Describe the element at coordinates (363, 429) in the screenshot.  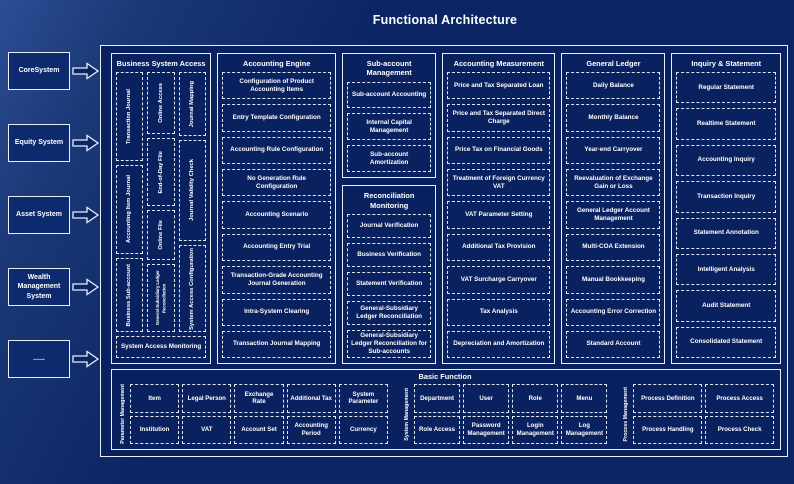
I see `feature-box: Currency` at that location.